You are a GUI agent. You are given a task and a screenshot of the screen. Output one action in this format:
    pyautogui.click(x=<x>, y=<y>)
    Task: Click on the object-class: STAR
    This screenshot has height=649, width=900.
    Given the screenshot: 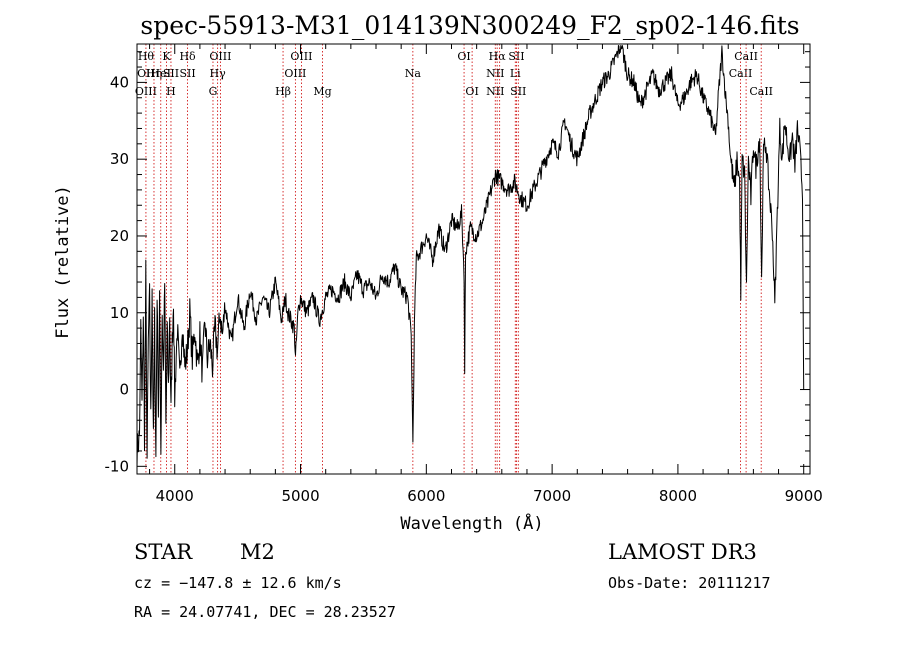 What is the action you would take?
    pyautogui.click(x=163, y=552)
    